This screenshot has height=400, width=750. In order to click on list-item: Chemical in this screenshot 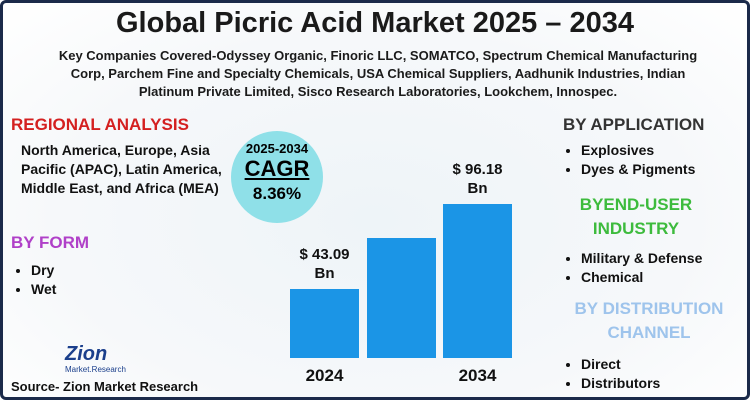, I will do `click(641, 277)`.